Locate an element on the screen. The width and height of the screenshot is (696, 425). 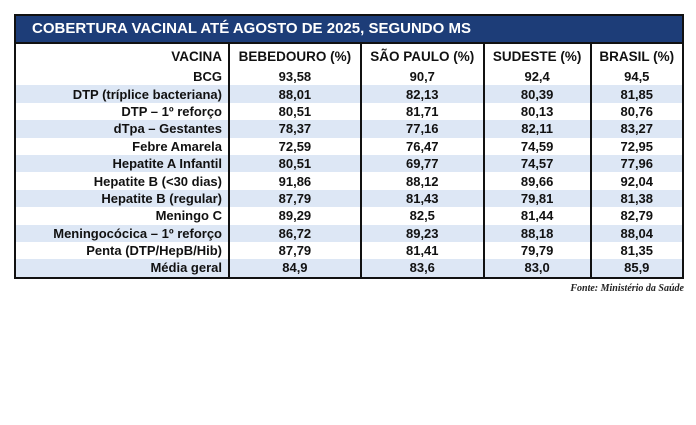
vaccine-cell: DTP (tríplice bacteriana) is located at coordinates (122, 94).